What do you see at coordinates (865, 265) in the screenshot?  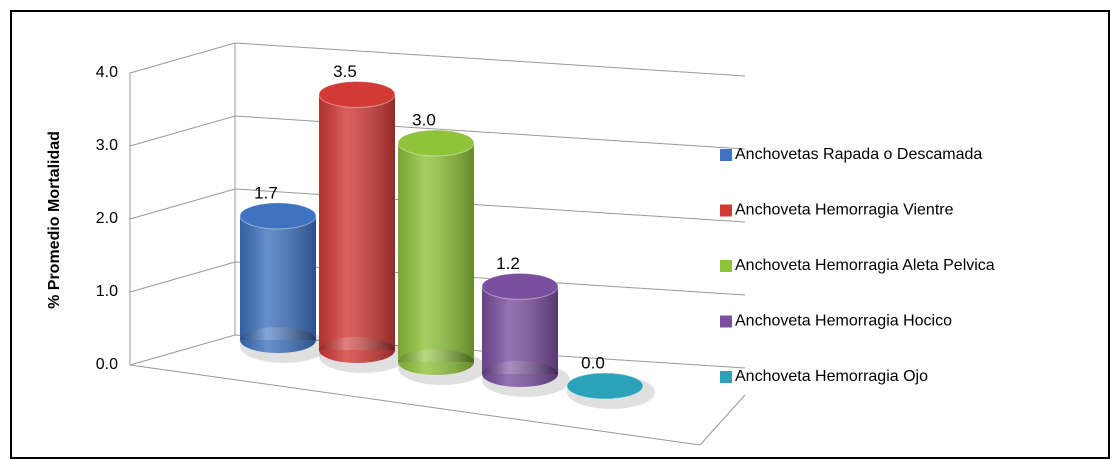 I see `legend-label: Anchoveta Hemorragia Aleta Pelvica` at bounding box center [865, 265].